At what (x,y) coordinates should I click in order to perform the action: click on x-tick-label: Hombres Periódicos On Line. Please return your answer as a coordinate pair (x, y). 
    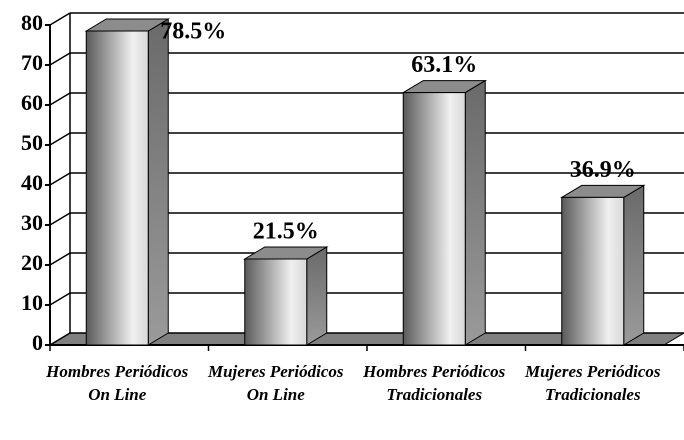
    Looking at the image, I should click on (117, 383).